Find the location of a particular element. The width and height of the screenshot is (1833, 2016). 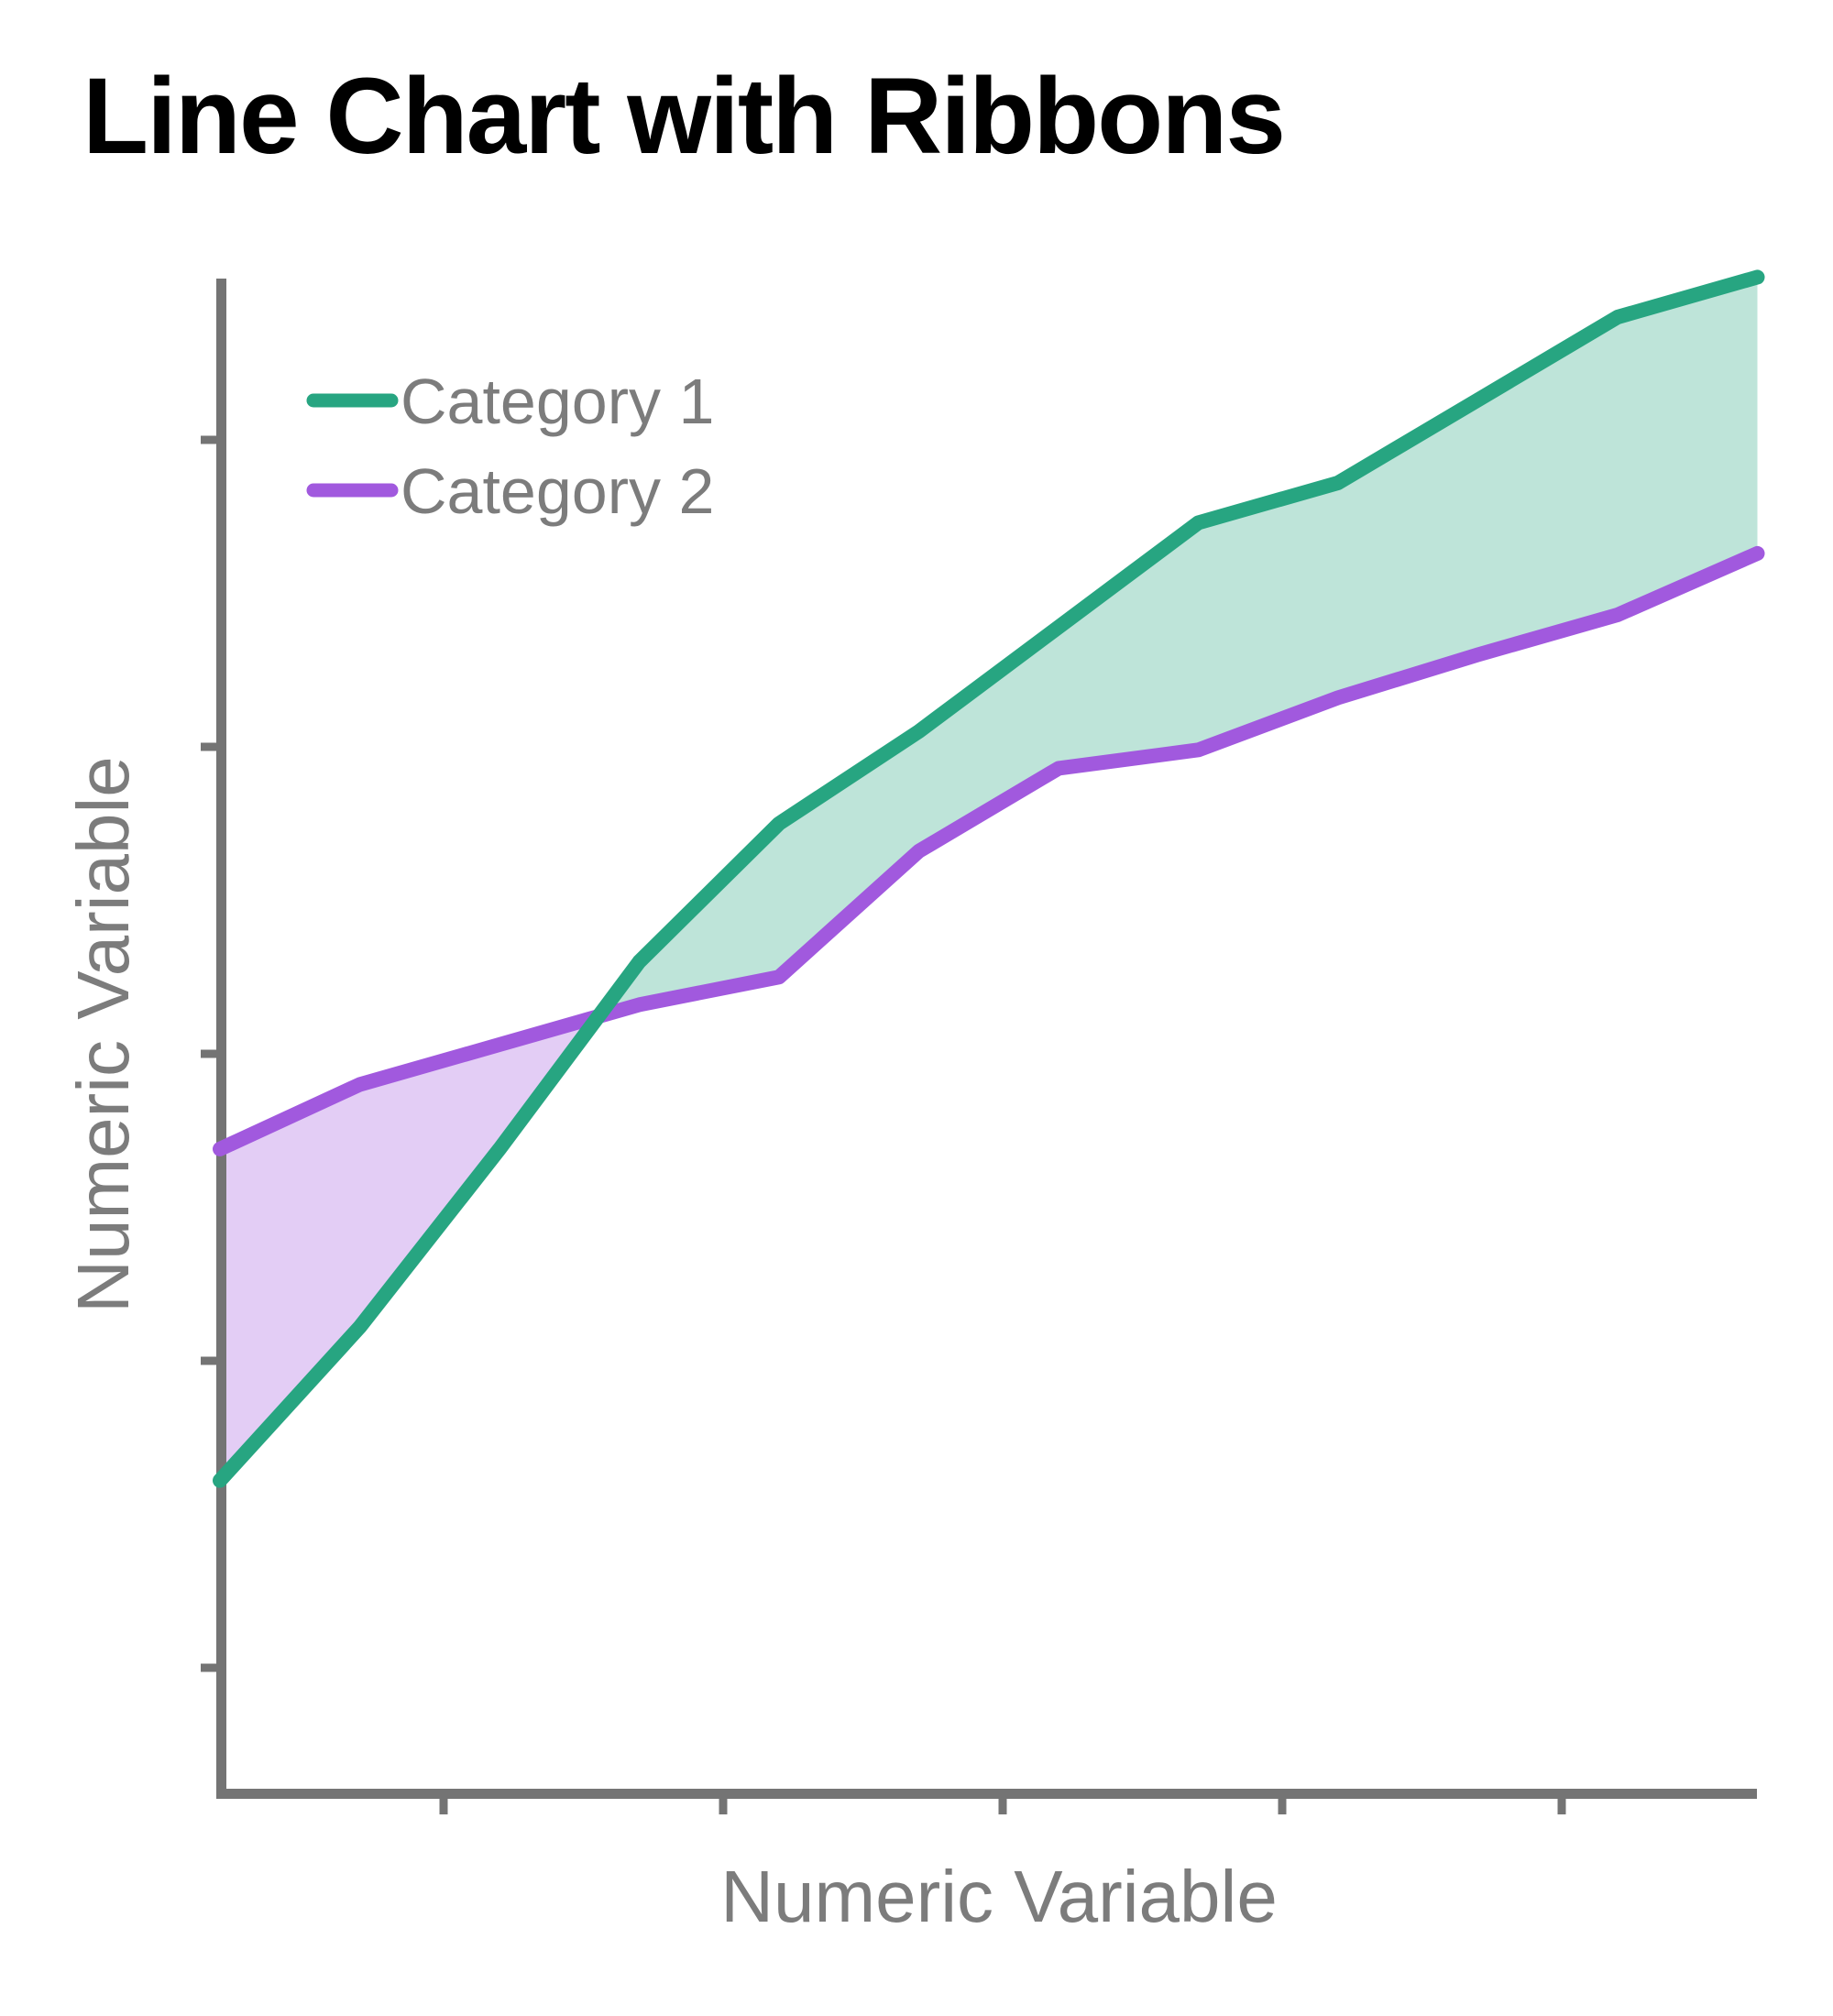

legend: Category 1 Category 2 is located at coordinates (510, 446).